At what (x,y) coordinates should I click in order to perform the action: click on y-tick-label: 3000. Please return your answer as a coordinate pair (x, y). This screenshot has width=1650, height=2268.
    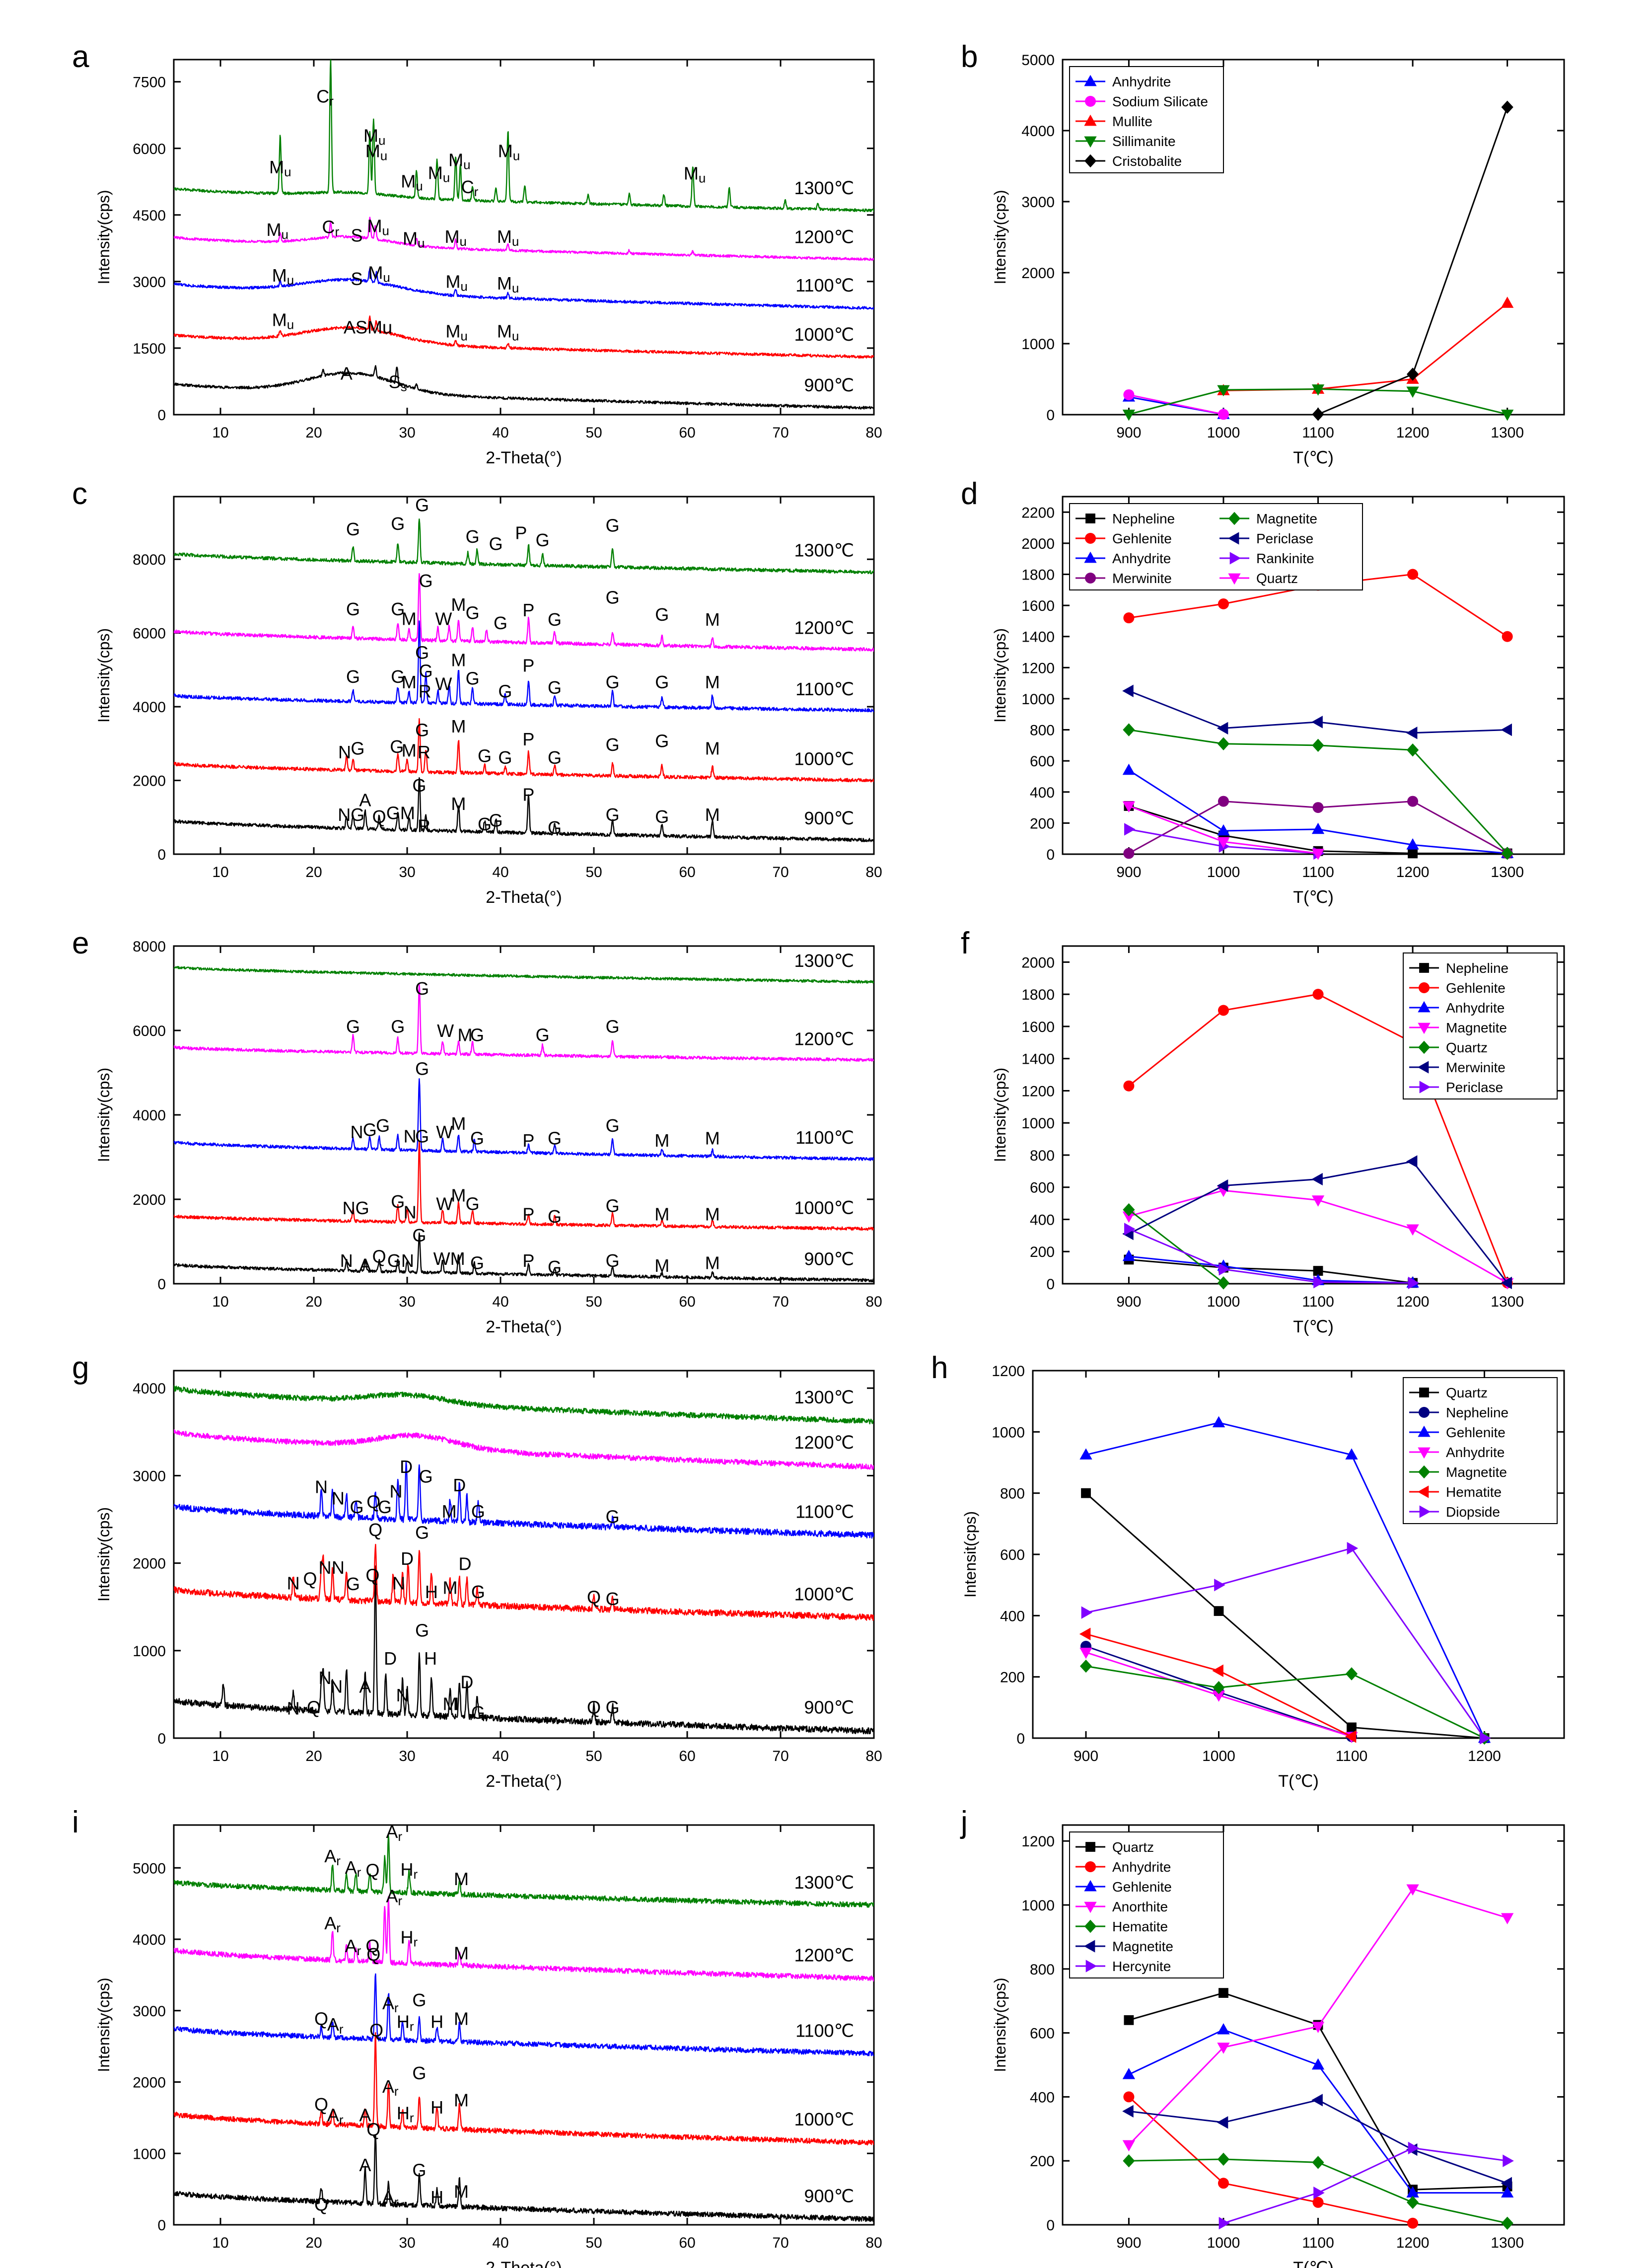
    Looking at the image, I should click on (1038, 202).